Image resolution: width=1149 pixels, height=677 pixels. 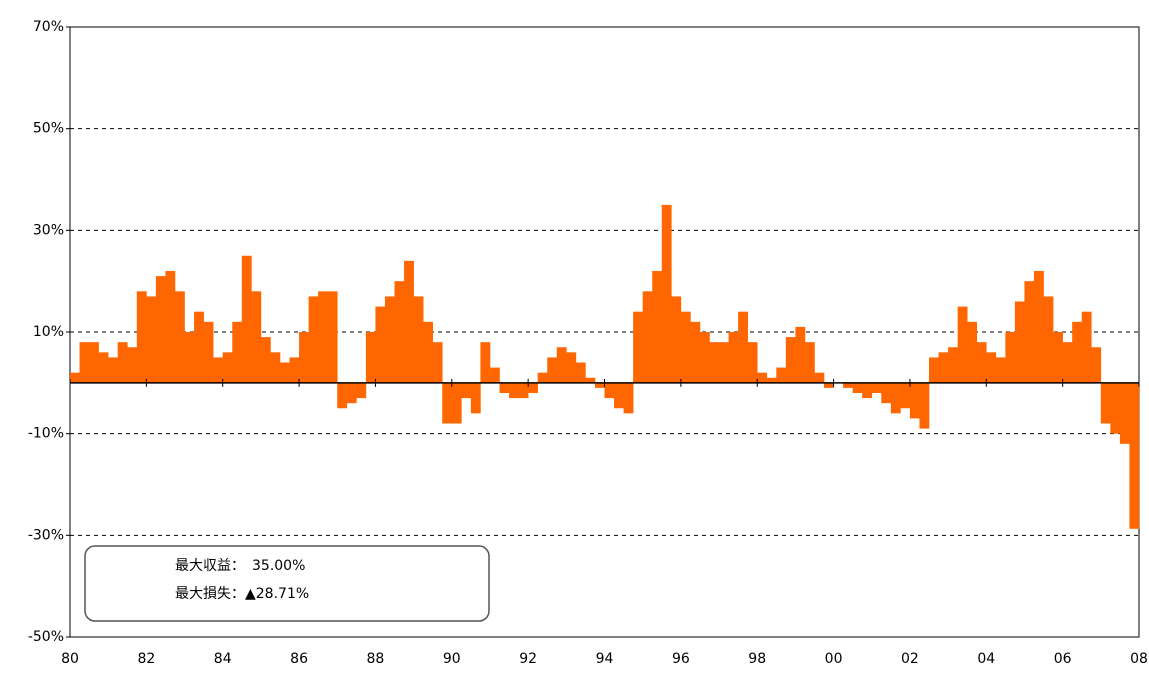 I want to click on y-tick-label: -10%, so click(x=46, y=434).